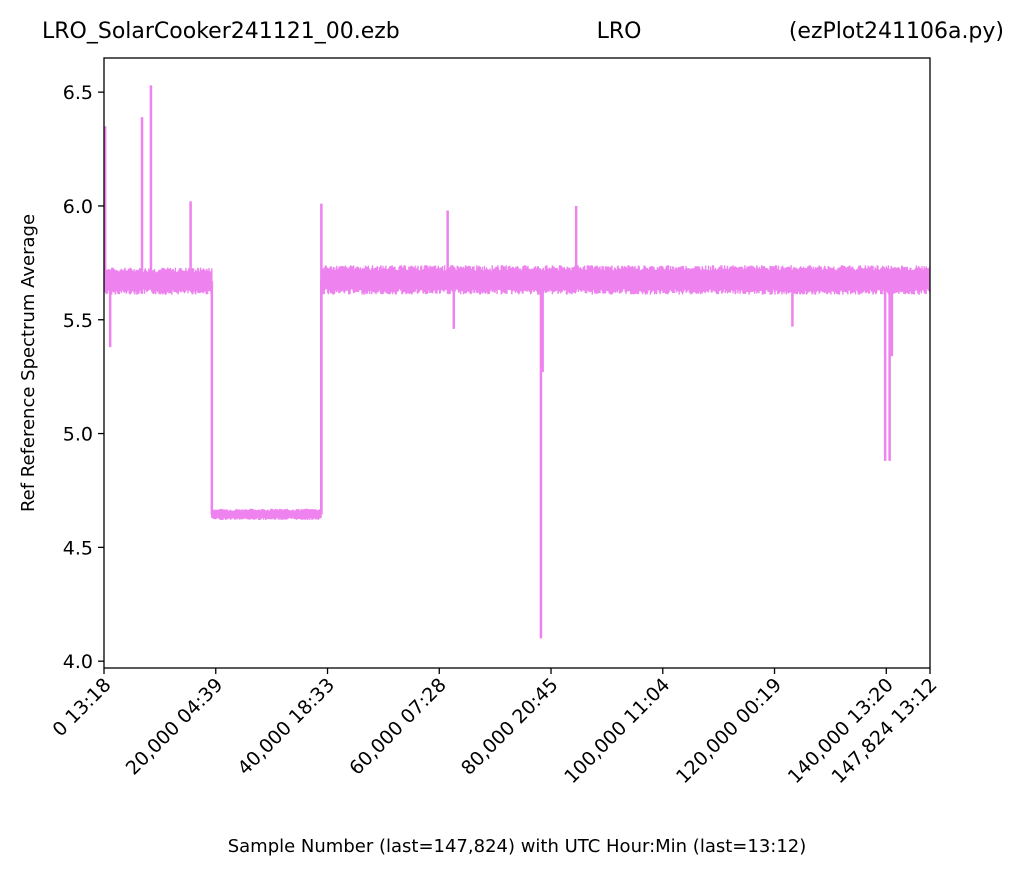 Image resolution: width=1024 pixels, height=875 pixels. Describe the element at coordinates (78, 93) in the screenshot. I see `y-tick-label: 6.5` at that location.